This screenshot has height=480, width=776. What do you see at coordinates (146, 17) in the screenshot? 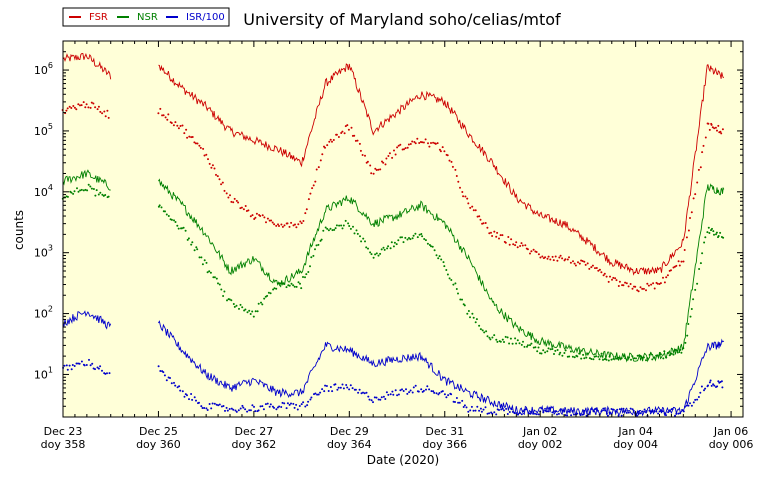
I see `legend: FSR NSR ISR/100` at bounding box center [146, 17].